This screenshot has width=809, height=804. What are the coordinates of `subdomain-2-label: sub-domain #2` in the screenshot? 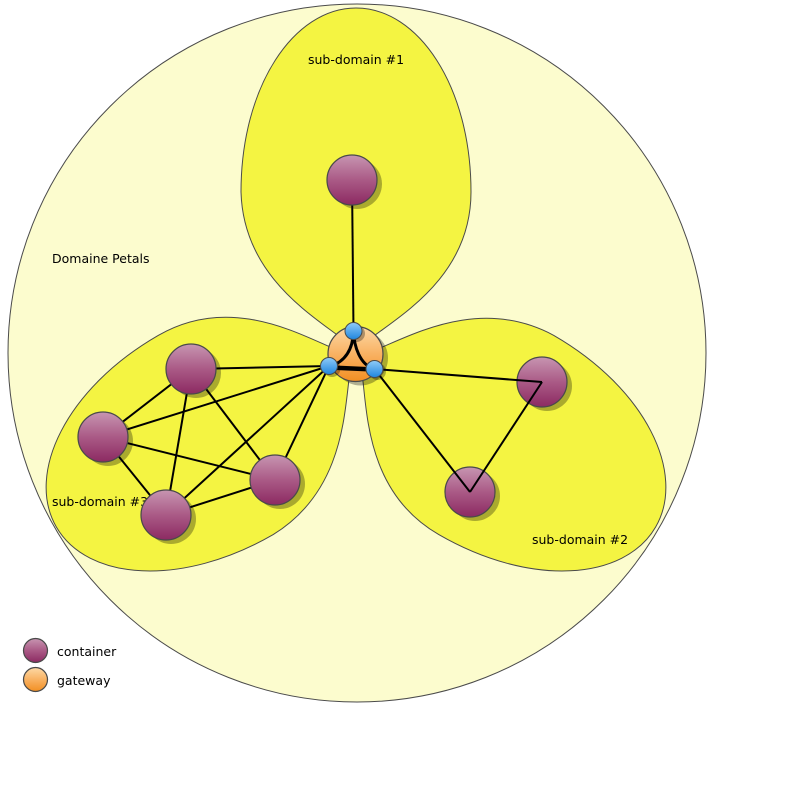 It's located at (580, 539).